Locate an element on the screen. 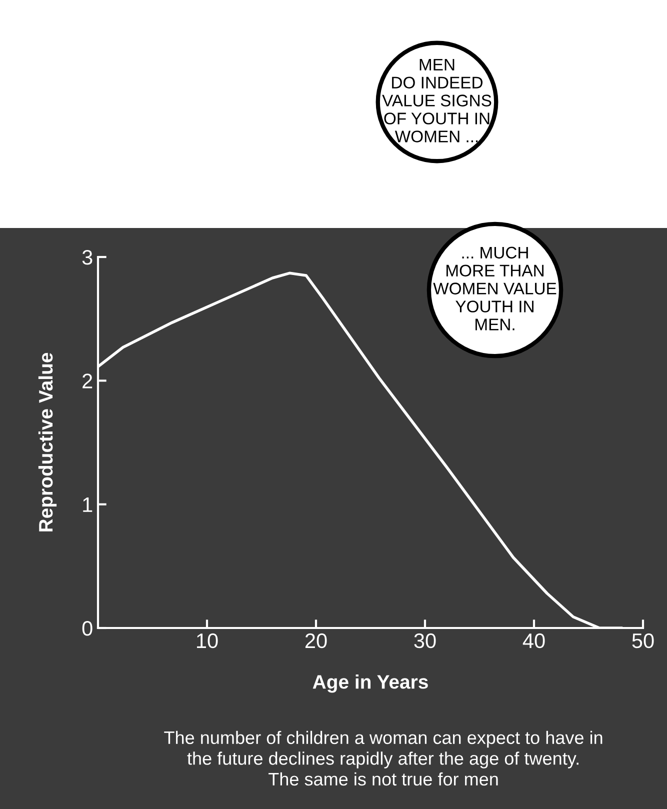 Image resolution: width=667 pixels, height=809 pixels. annotation: ... MUCH MORE THAN WOMEN VALUE YOUTH IN MEN. is located at coordinates (494, 288).